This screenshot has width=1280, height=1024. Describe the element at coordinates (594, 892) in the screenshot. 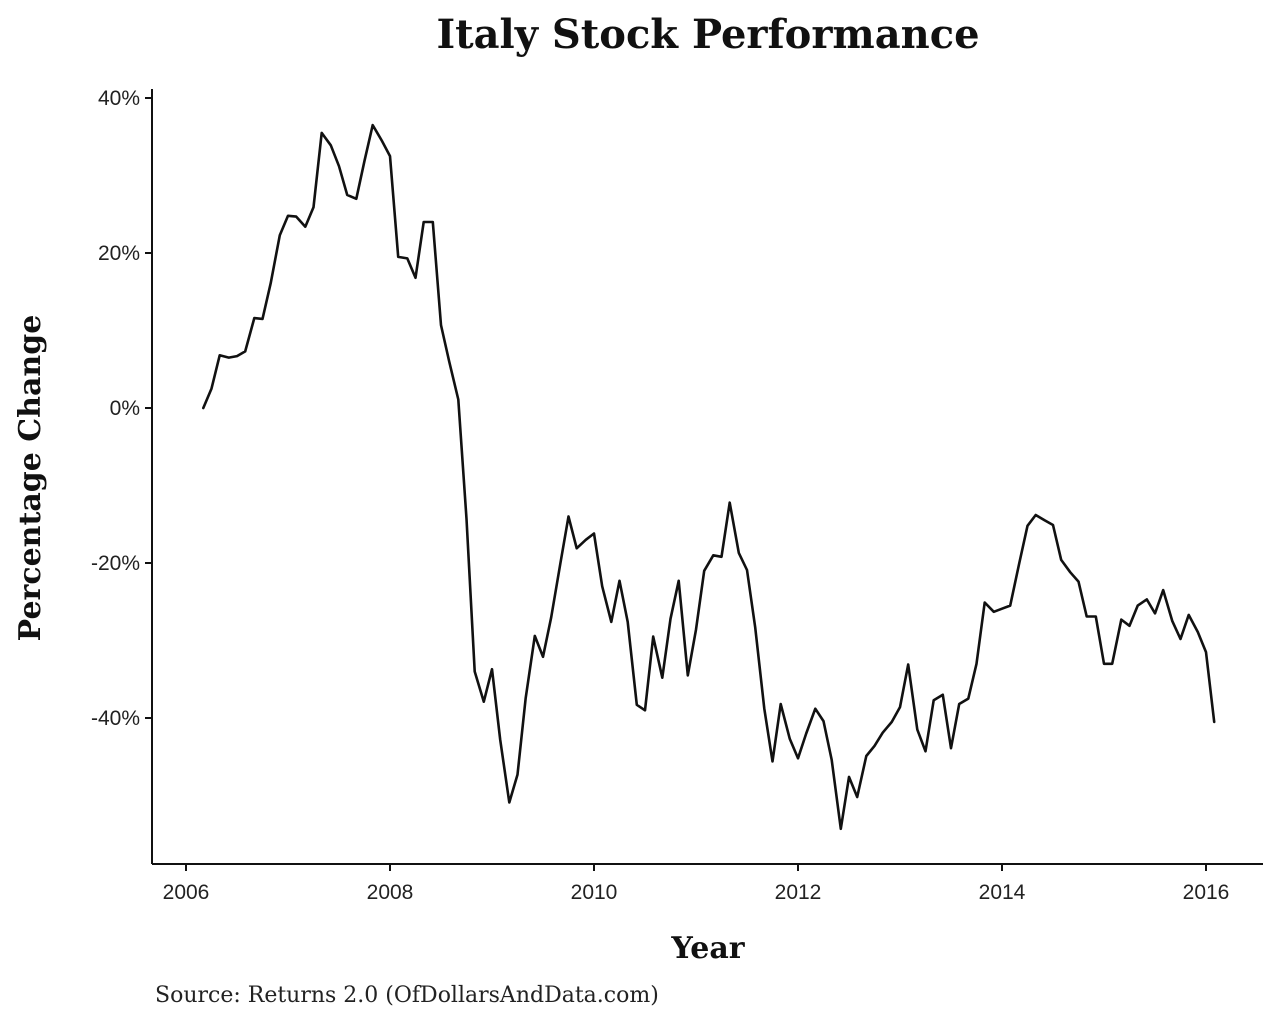

I see `x-tick-label: 2010` at that location.